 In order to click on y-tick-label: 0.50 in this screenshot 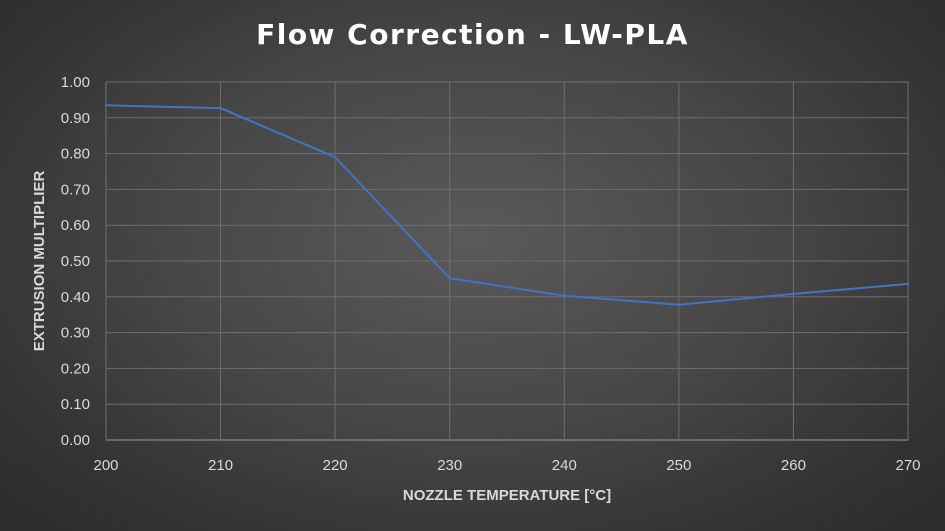, I will do `click(75, 261)`.